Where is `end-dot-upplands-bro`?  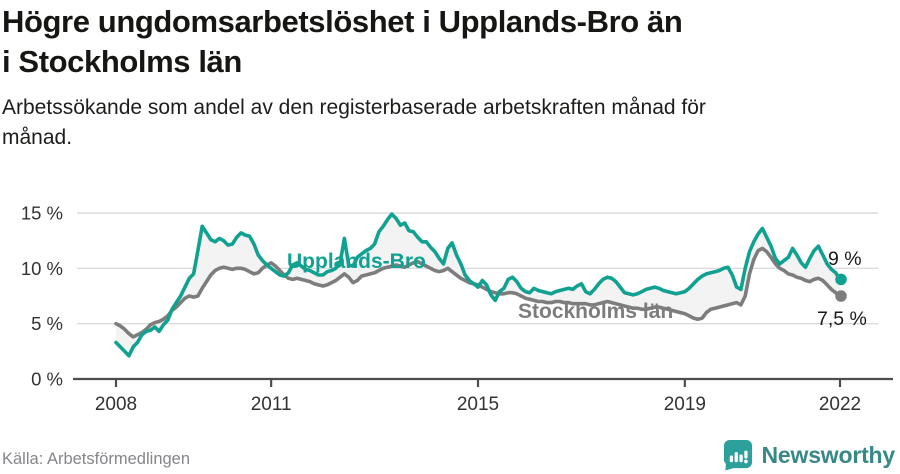 end-dot-upplands-bro is located at coordinates (841, 279).